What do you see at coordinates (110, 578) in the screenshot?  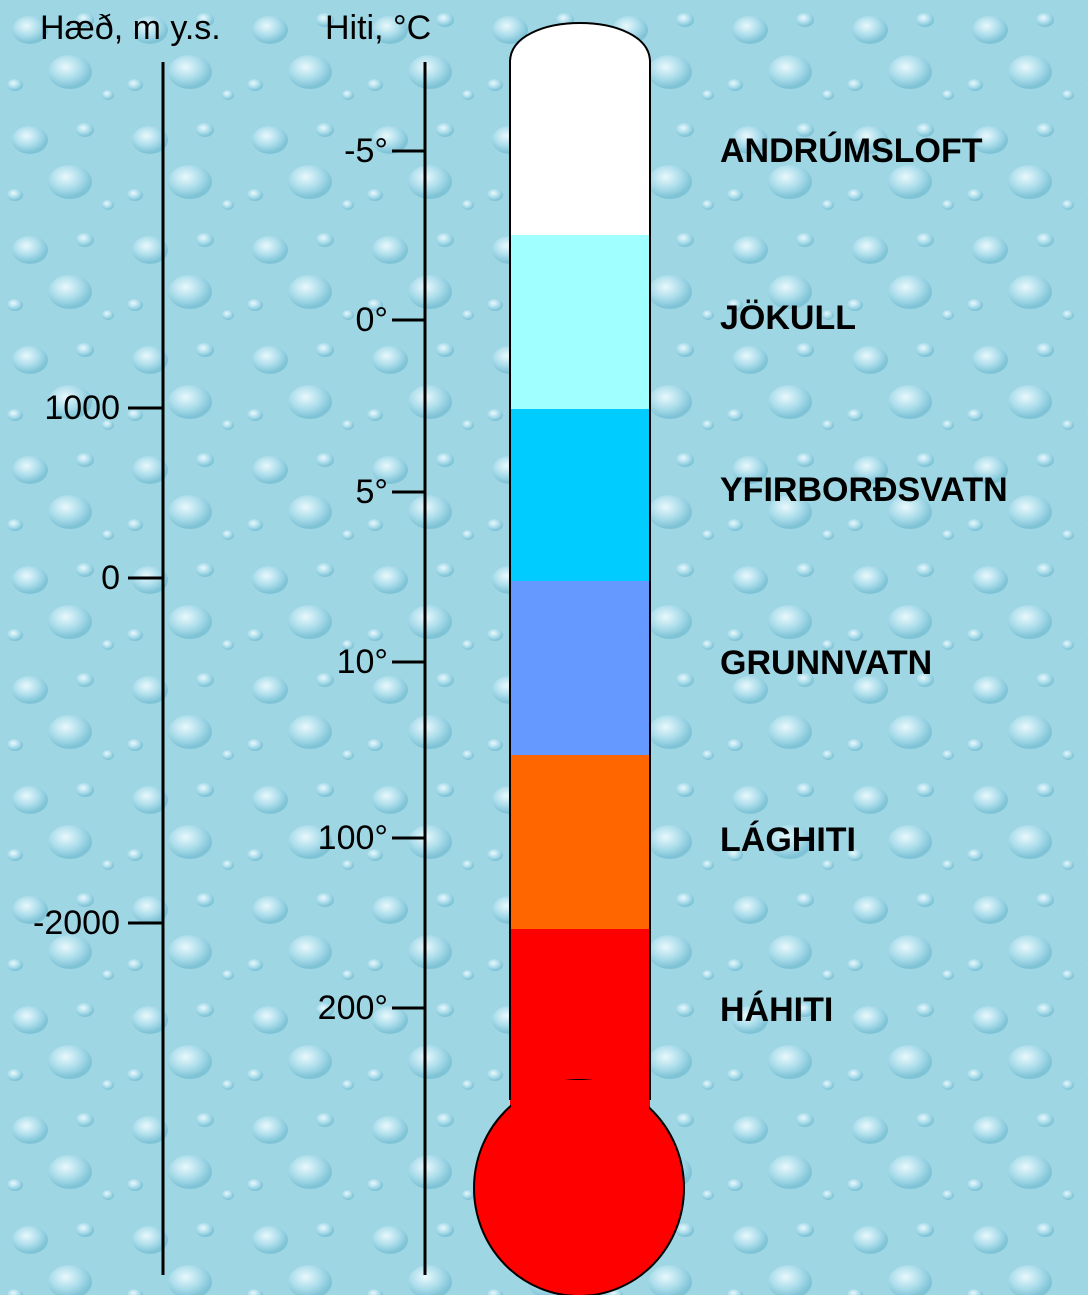 I see `tick-label: 0` at bounding box center [110, 578].